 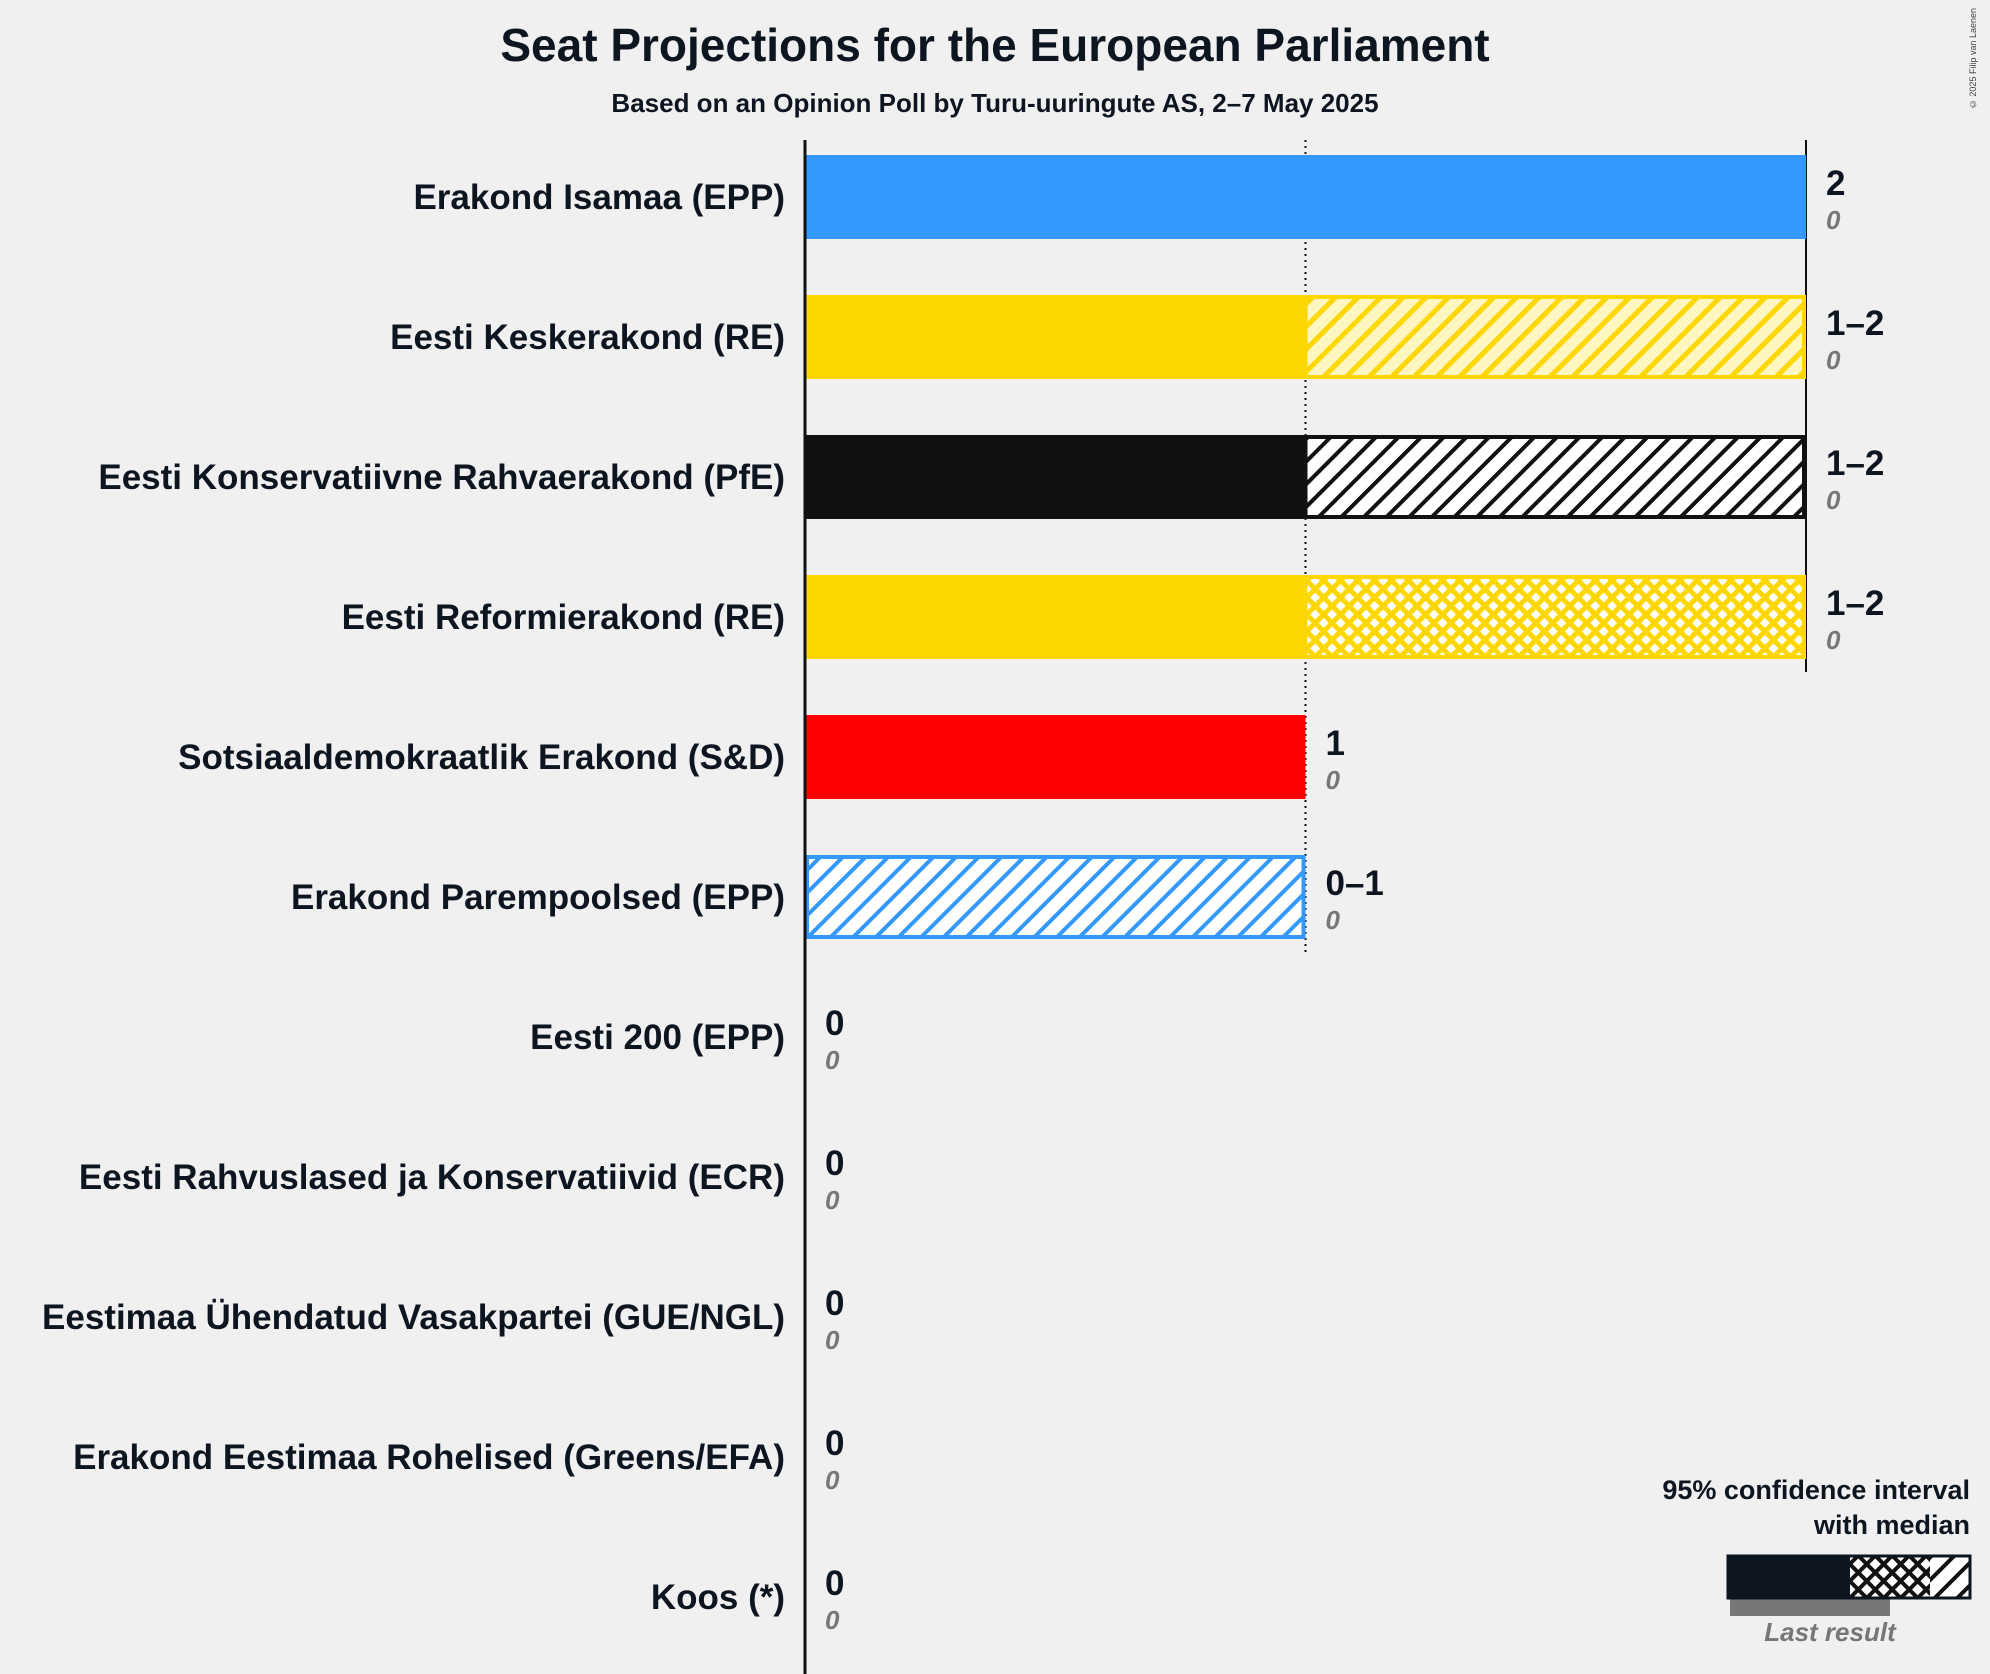 What do you see at coordinates (1891, 1525) in the screenshot?
I see `legend-title-line2: with median` at bounding box center [1891, 1525].